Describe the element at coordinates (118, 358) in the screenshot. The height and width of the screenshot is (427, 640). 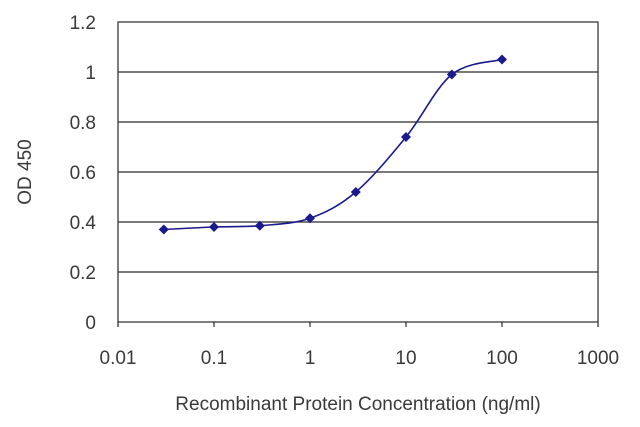
I see `x-tick-label: 0.01` at that location.